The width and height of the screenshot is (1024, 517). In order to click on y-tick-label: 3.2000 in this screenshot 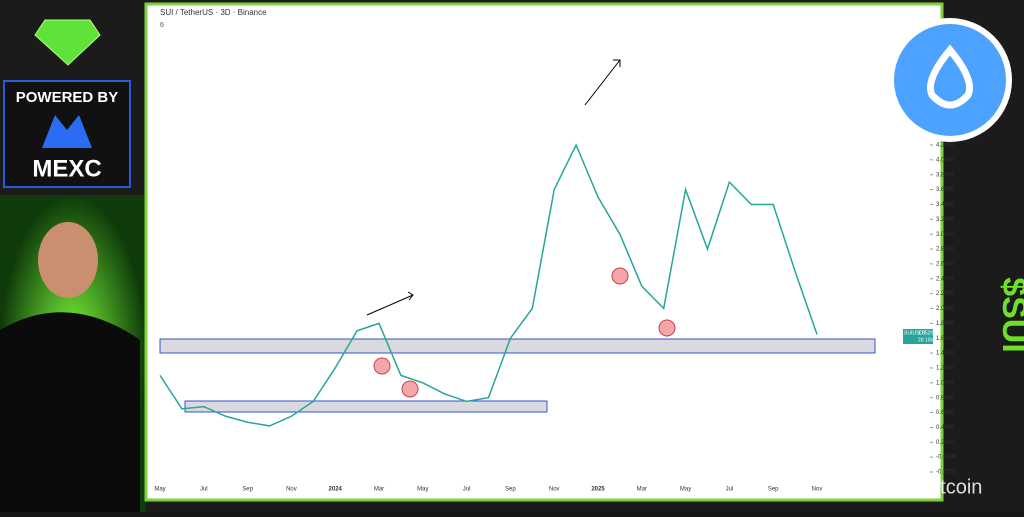, I will do `click(945, 220)`.